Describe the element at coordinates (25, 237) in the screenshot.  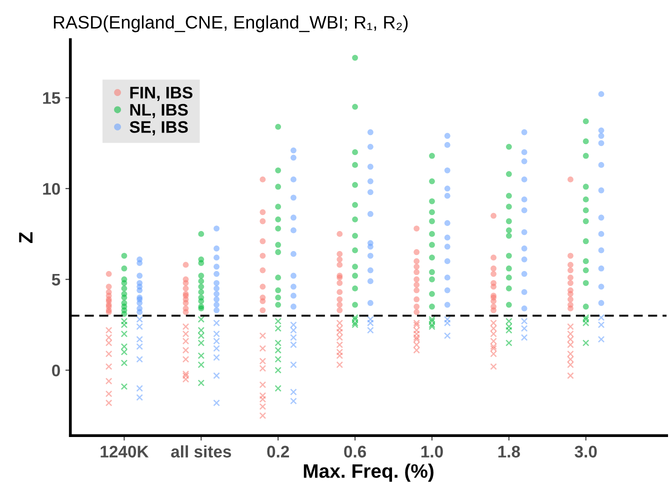
I see `y-axis-title: Z` at that location.